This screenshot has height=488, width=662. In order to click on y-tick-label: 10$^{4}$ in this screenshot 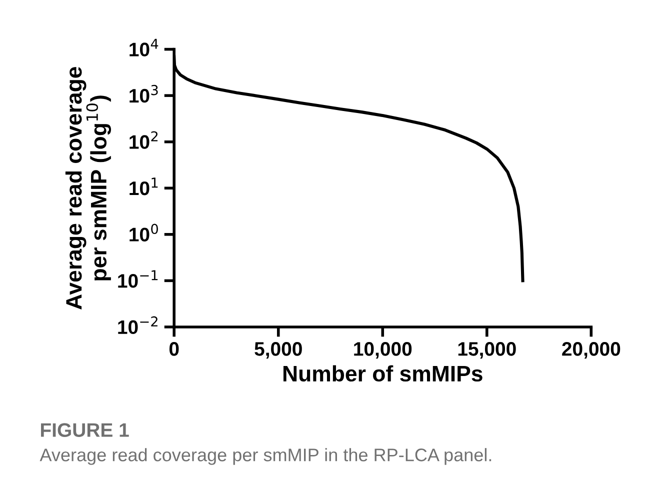, I will do `click(144, 47)`.